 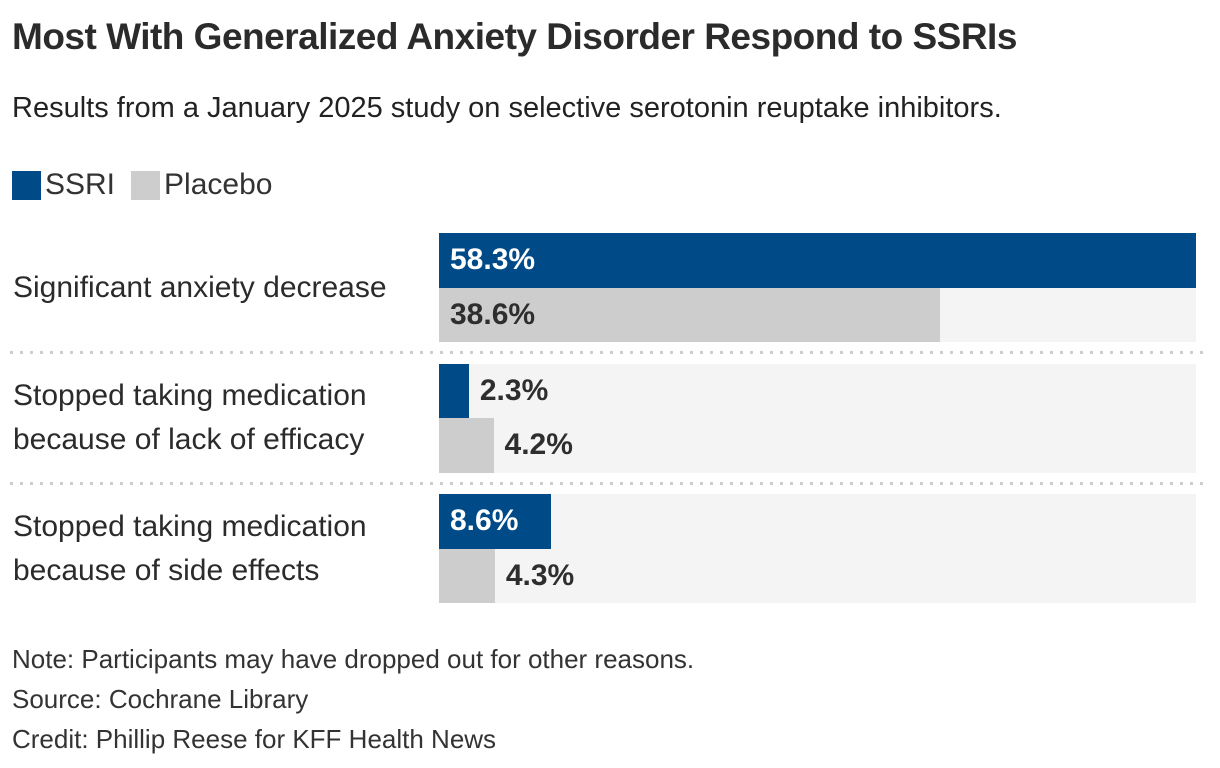 I want to click on chart-row: Significant anxiety decrease 58.3% 38.6%, so click(x=610, y=287).